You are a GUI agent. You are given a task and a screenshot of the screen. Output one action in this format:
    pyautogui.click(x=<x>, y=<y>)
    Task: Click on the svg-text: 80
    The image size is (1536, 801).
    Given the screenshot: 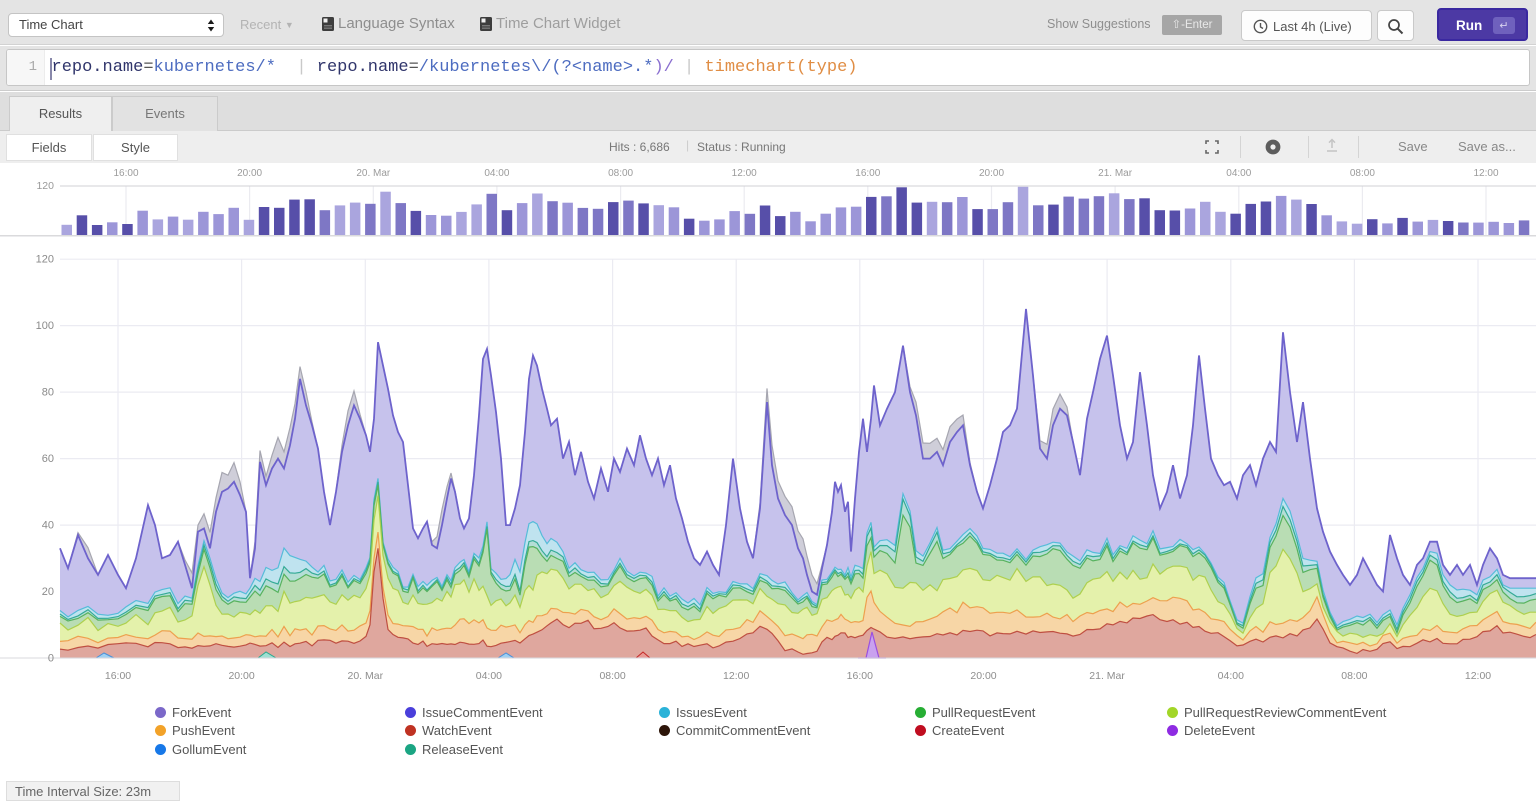 What is the action you would take?
    pyautogui.click(x=48, y=393)
    